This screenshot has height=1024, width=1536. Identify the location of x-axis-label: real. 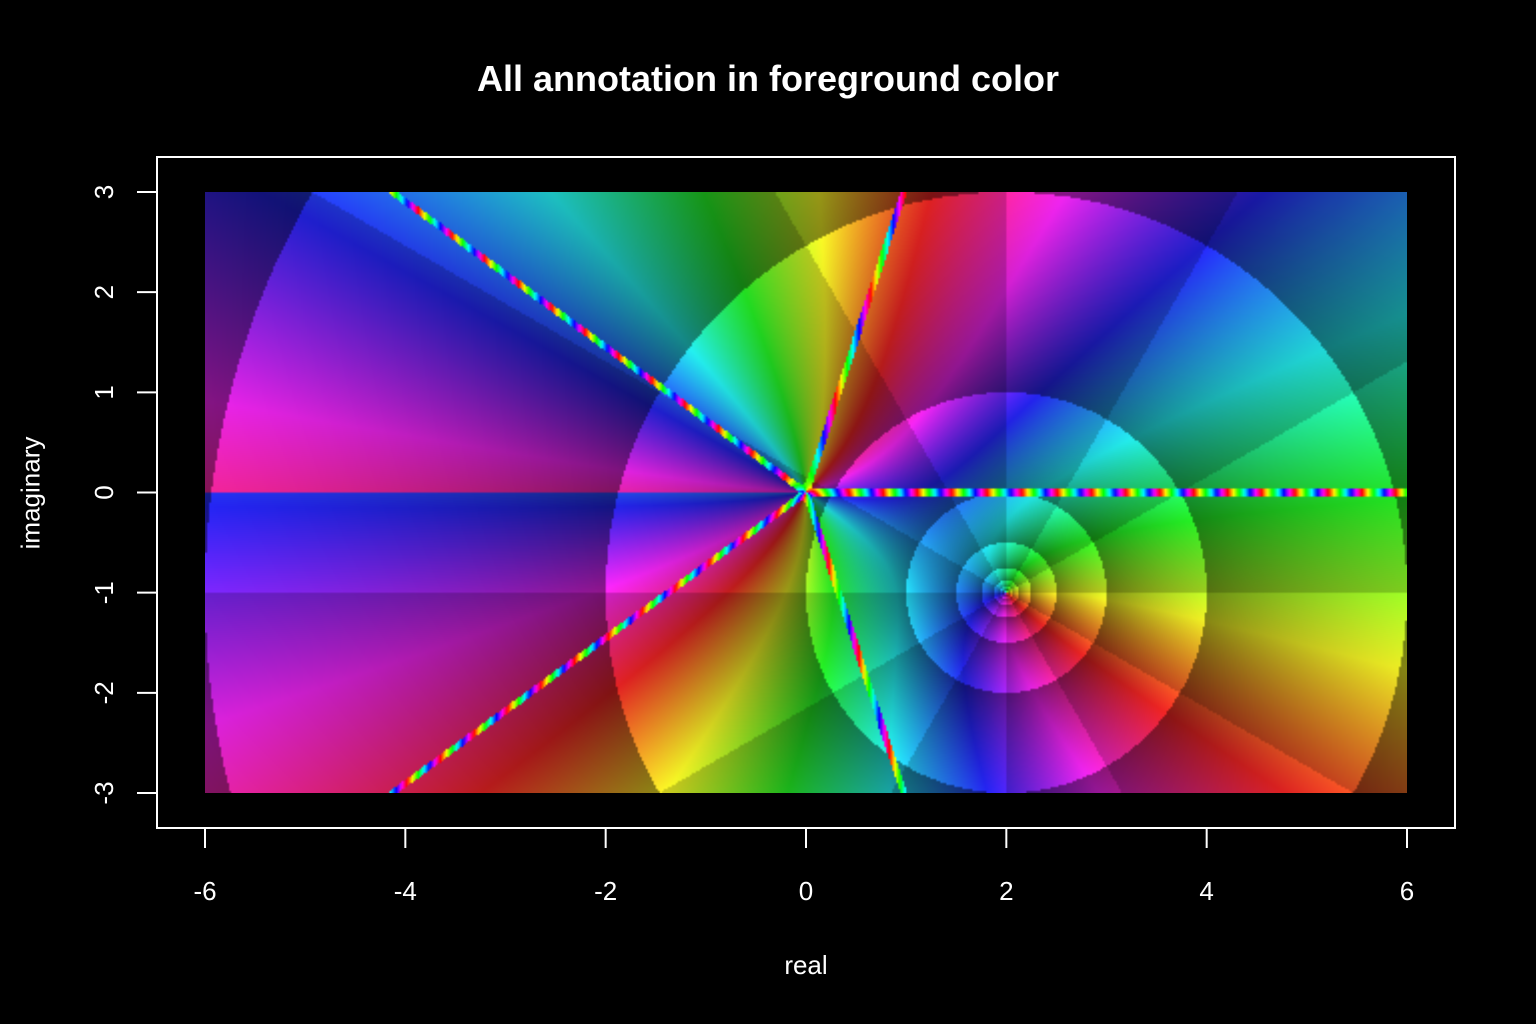
(806, 965).